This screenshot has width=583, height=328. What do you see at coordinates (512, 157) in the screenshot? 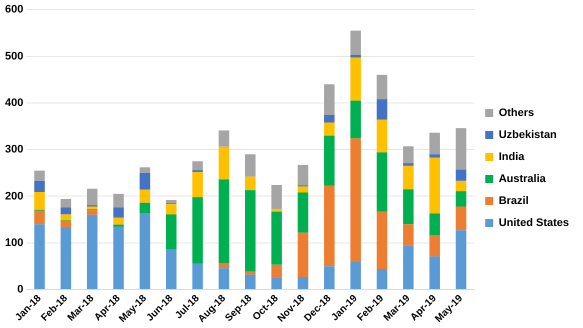
I see `legend-label: India` at bounding box center [512, 157].